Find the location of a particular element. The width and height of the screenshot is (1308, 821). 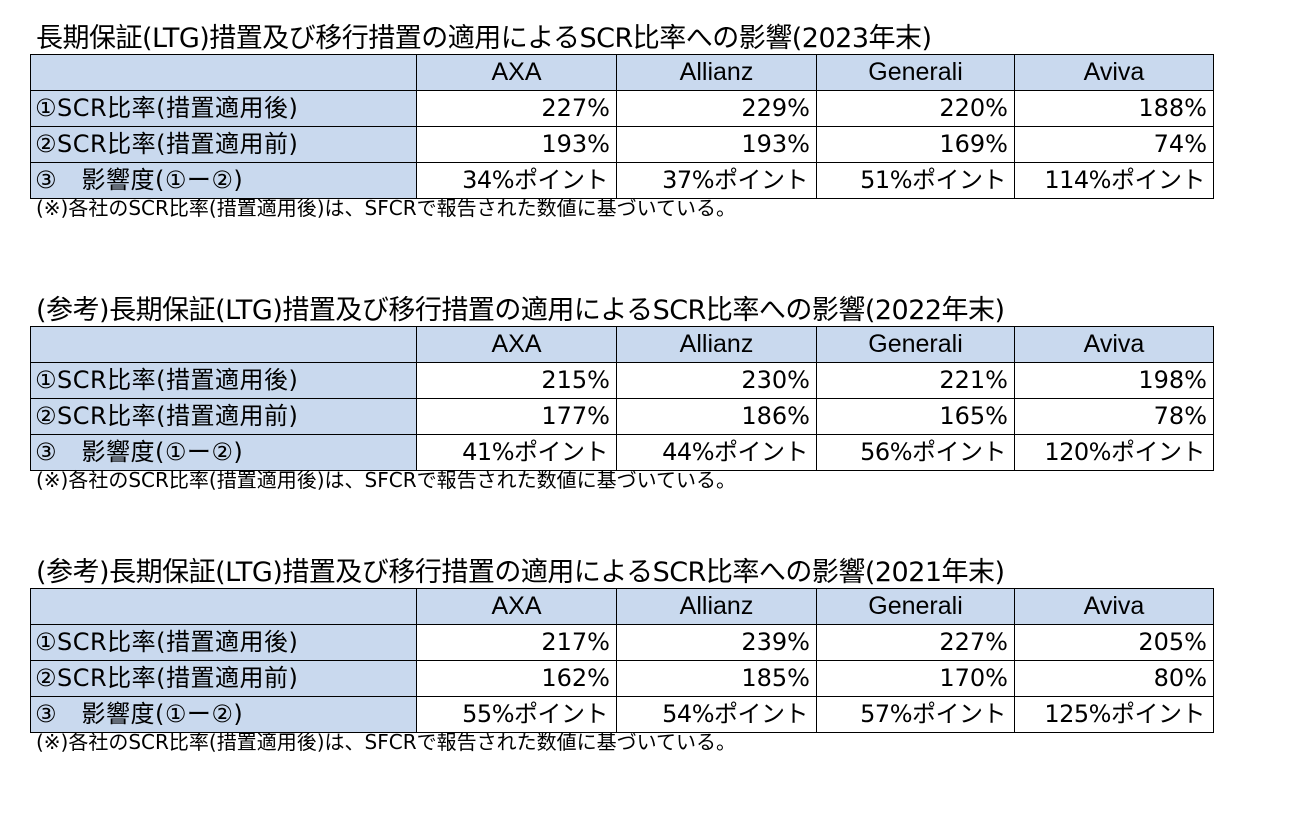

table-row: ②SCR比率(措置適用前) 193% 193% 169% 74% is located at coordinates (622, 144).